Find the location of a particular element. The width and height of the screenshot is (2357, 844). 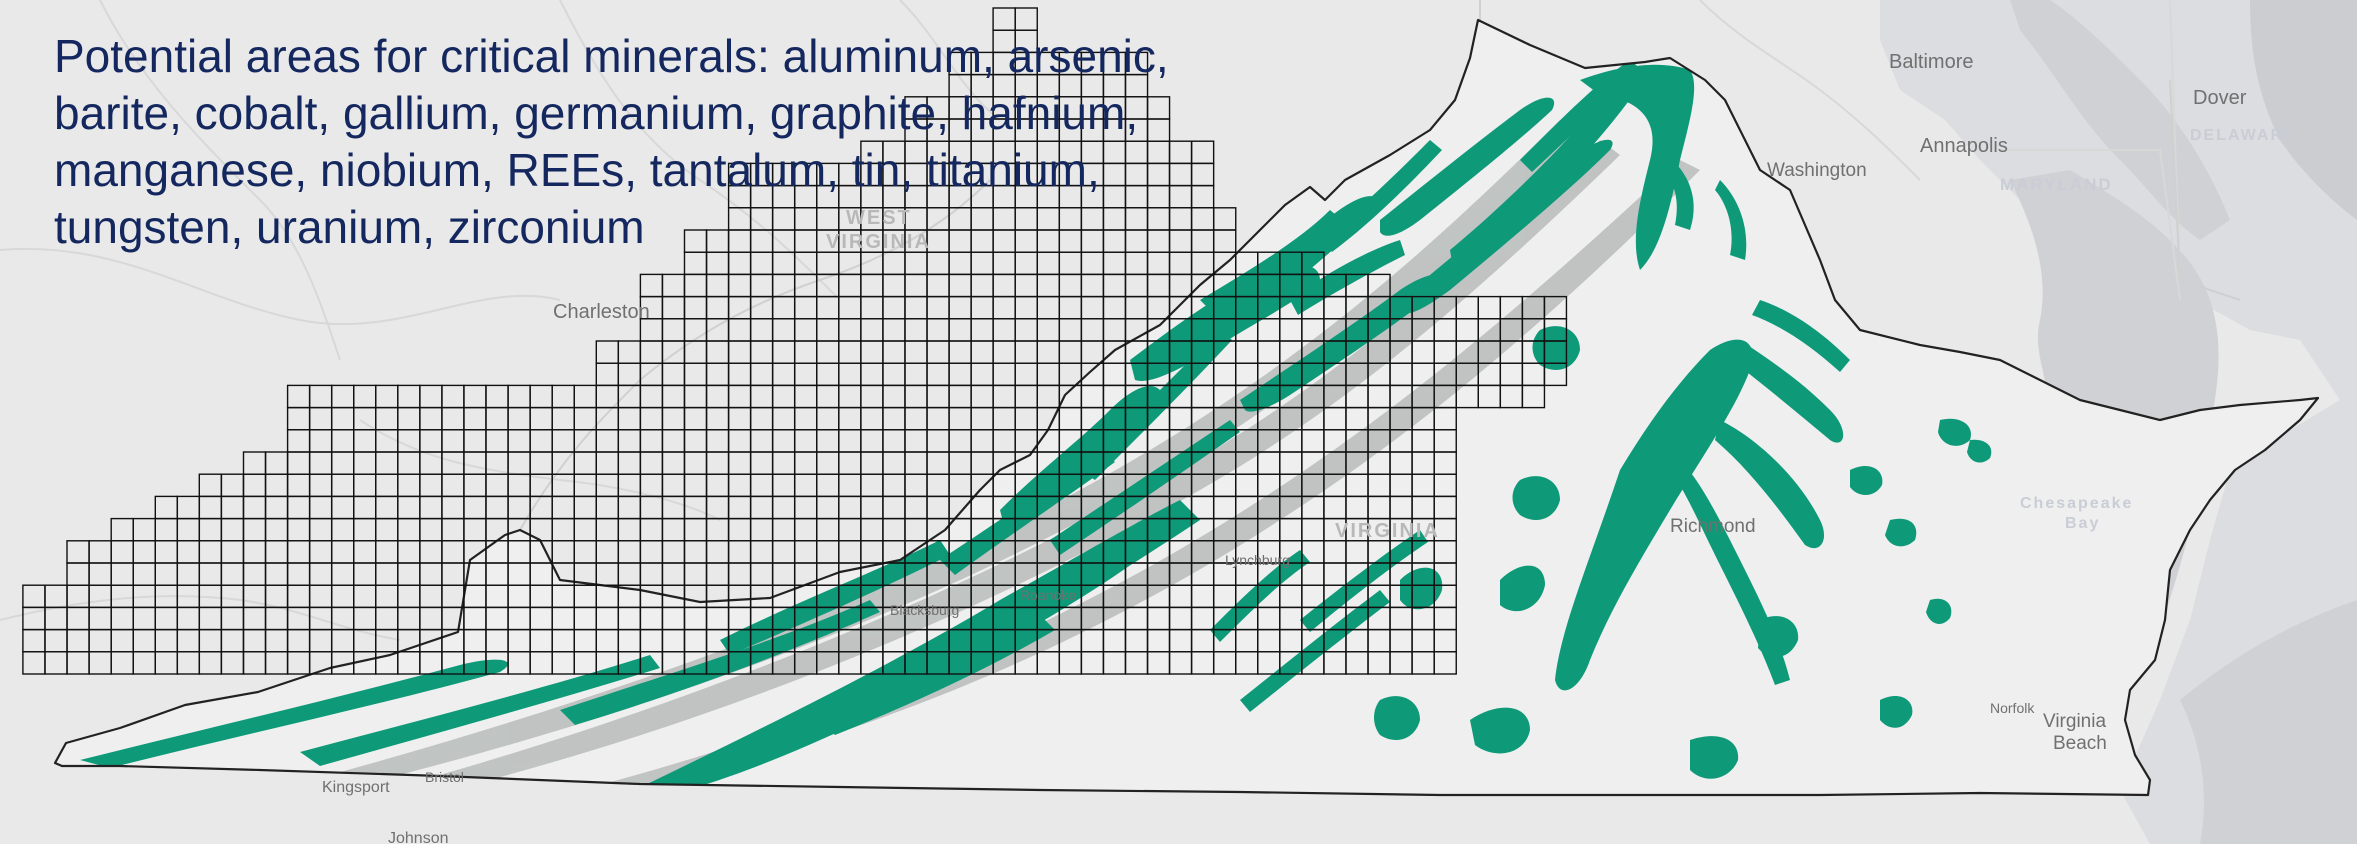

city-label-dover: Dover is located at coordinates (2220, 98).